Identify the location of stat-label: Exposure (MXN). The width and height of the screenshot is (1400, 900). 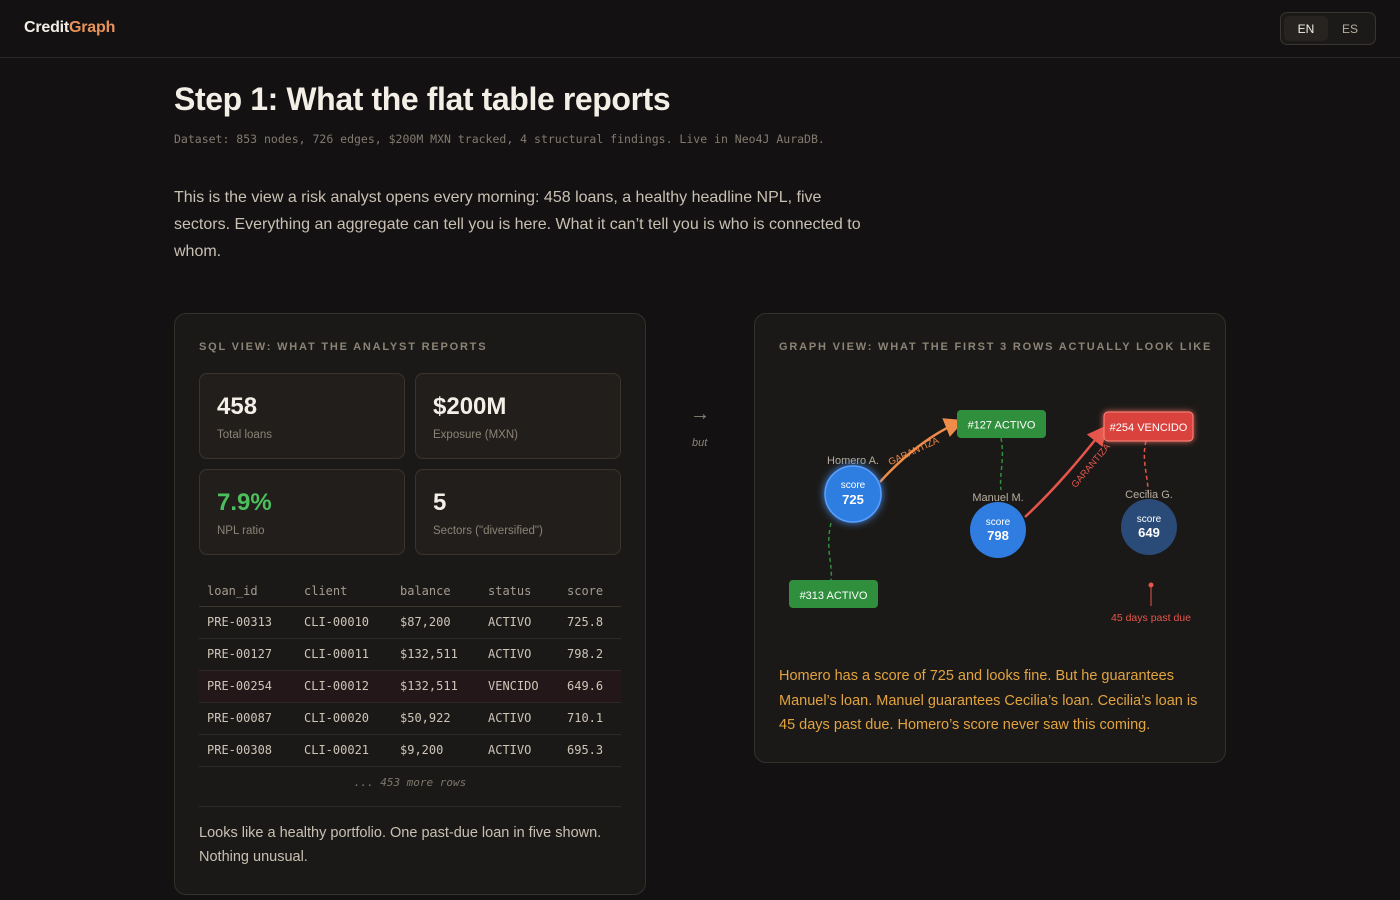
(475, 435).